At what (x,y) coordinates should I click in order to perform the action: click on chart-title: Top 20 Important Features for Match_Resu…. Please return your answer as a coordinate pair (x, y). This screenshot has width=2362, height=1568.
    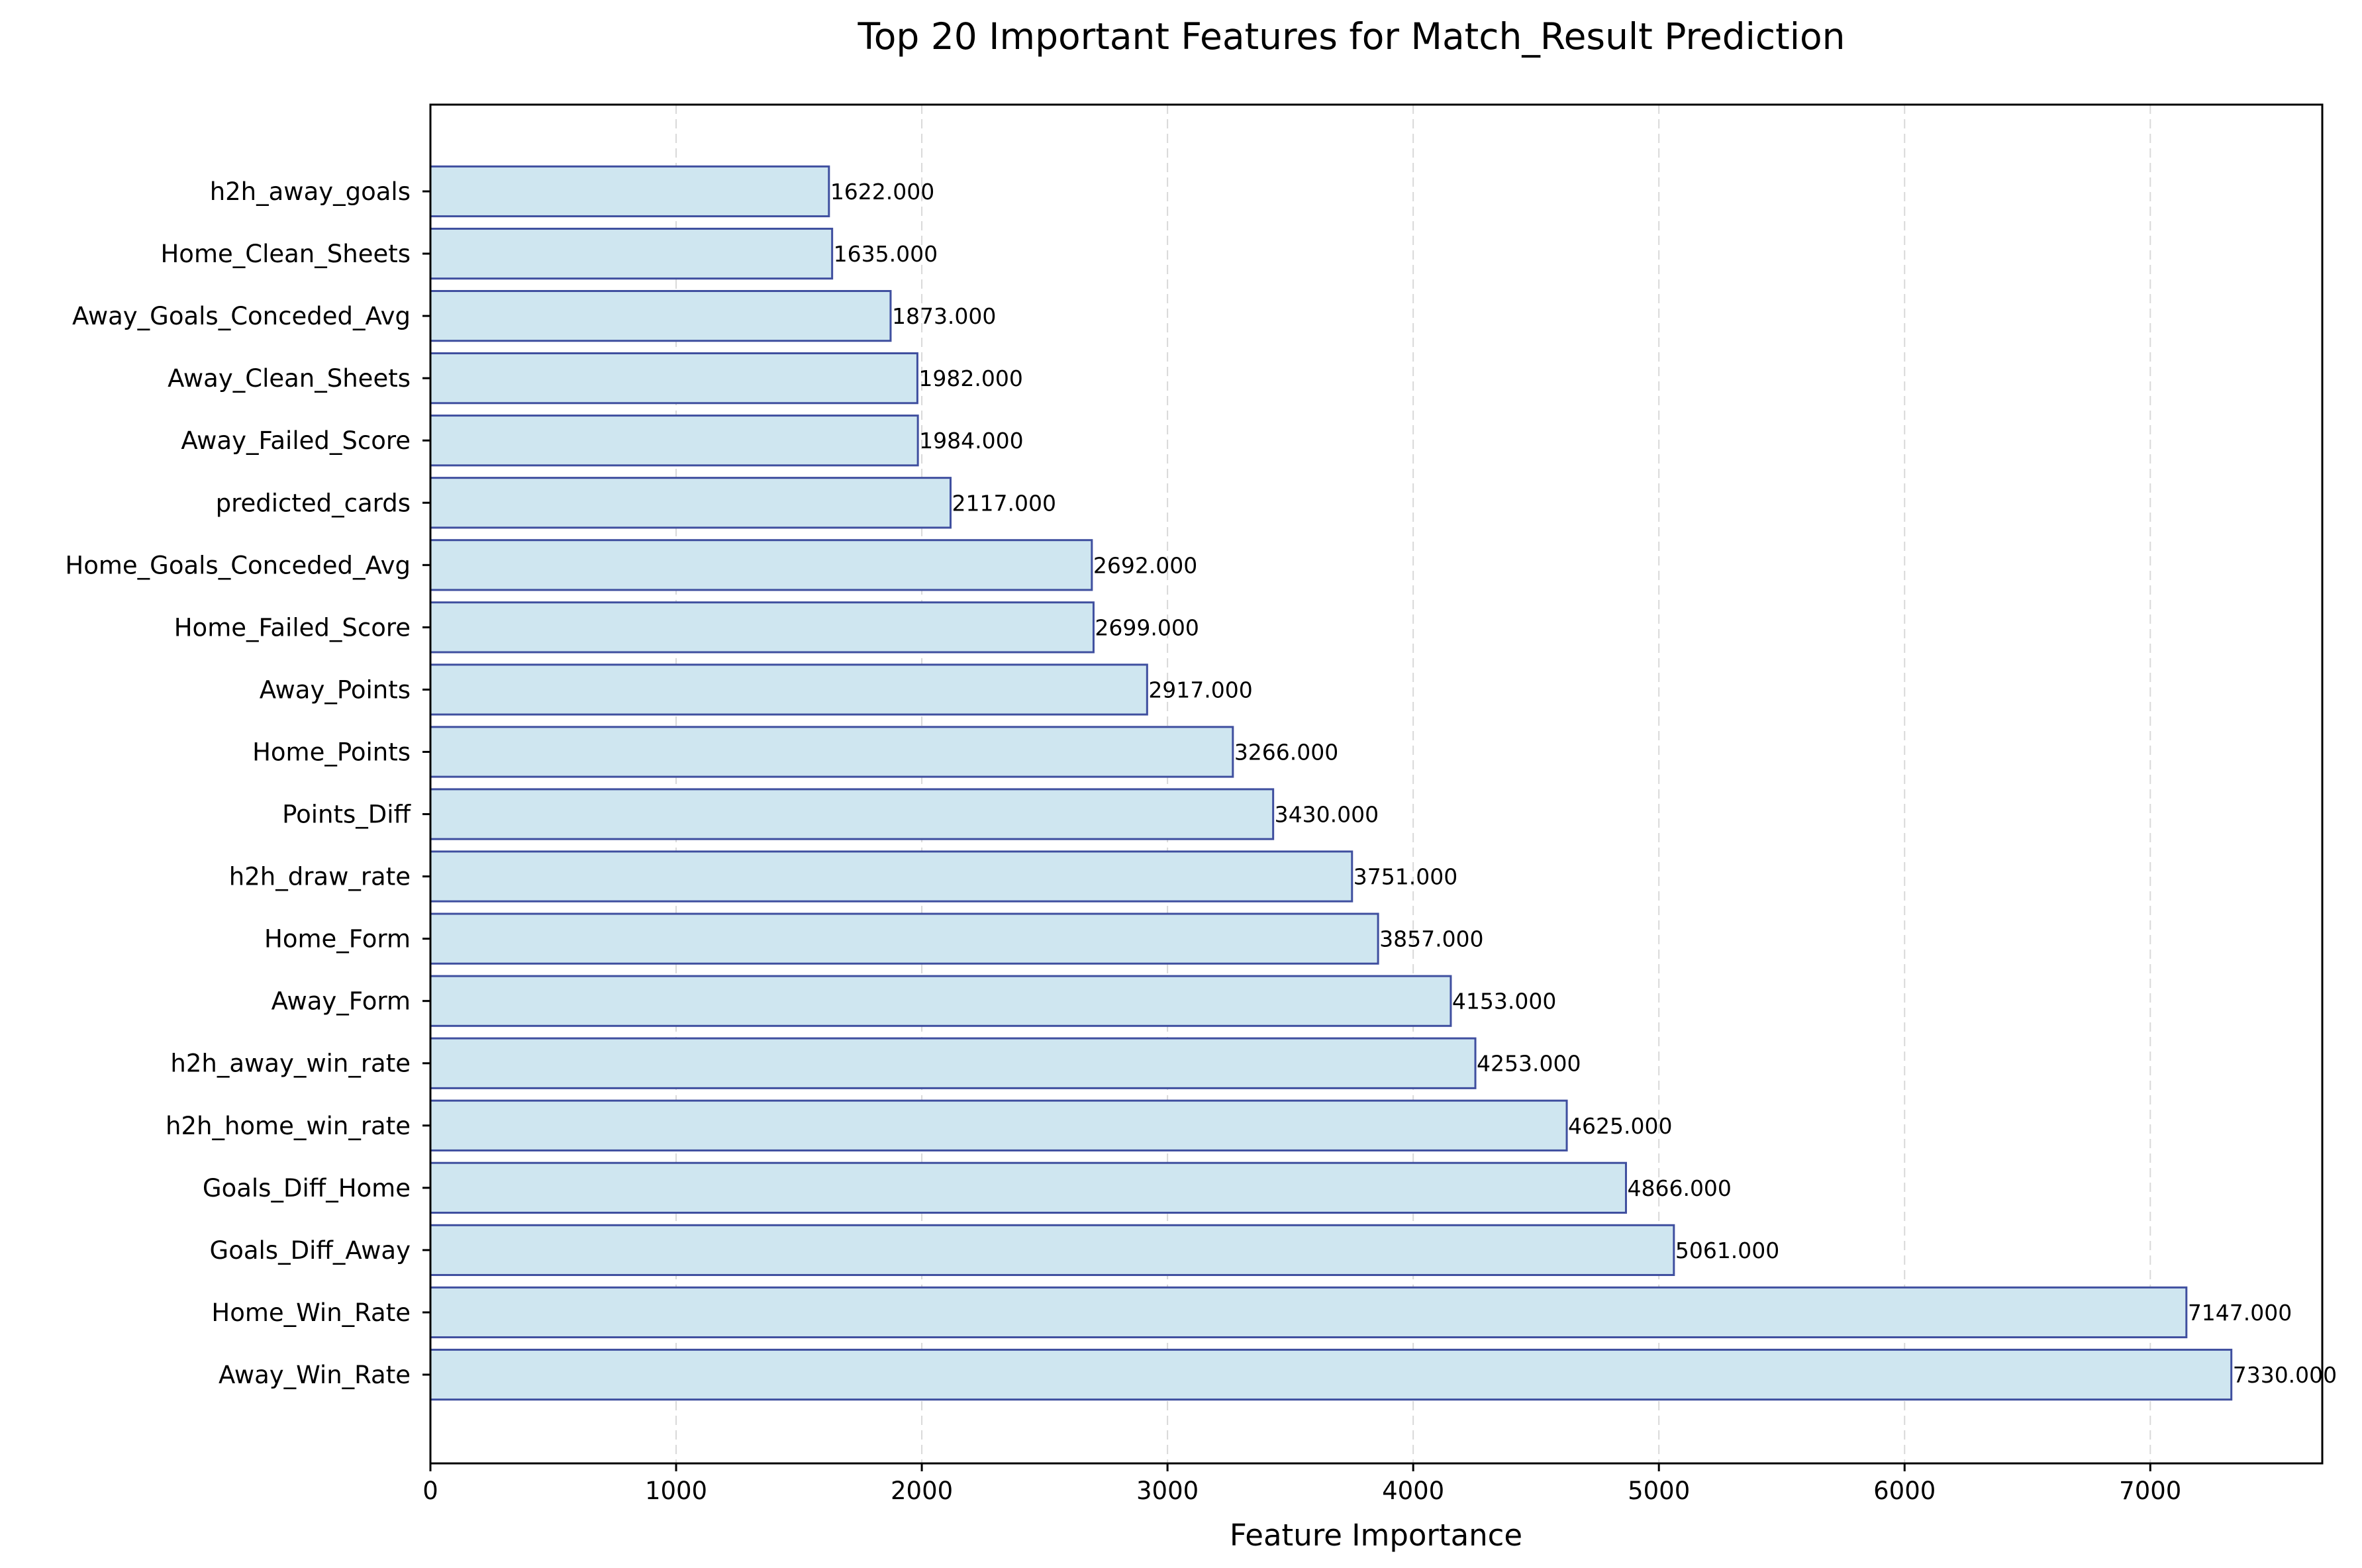
    Looking at the image, I should click on (1352, 36).